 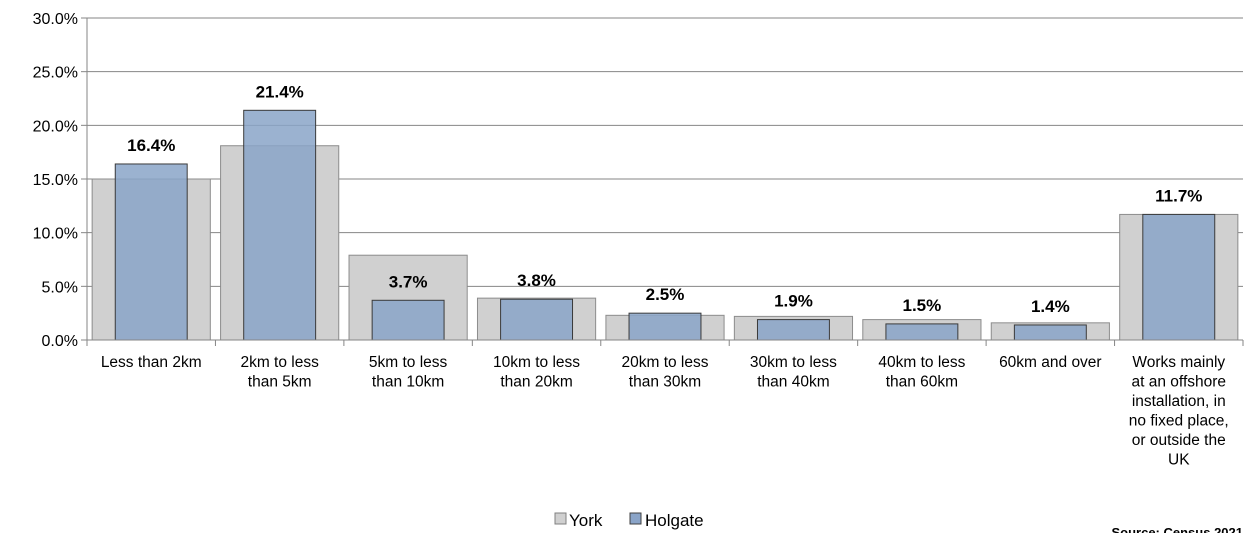 What do you see at coordinates (55, 180) in the screenshot?
I see `y-tick-label: 15.0%` at bounding box center [55, 180].